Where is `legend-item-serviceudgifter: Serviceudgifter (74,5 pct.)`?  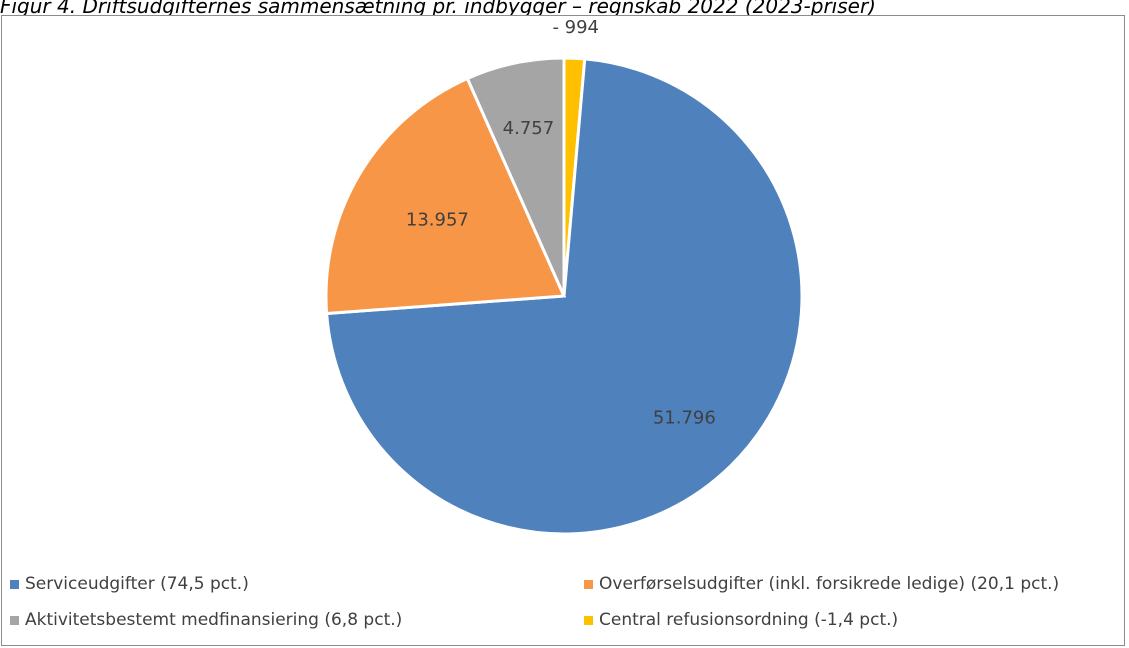 legend-item-serviceudgifter: Serviceudgifter (74,5 pct.) is located at coordinates (129, 584).